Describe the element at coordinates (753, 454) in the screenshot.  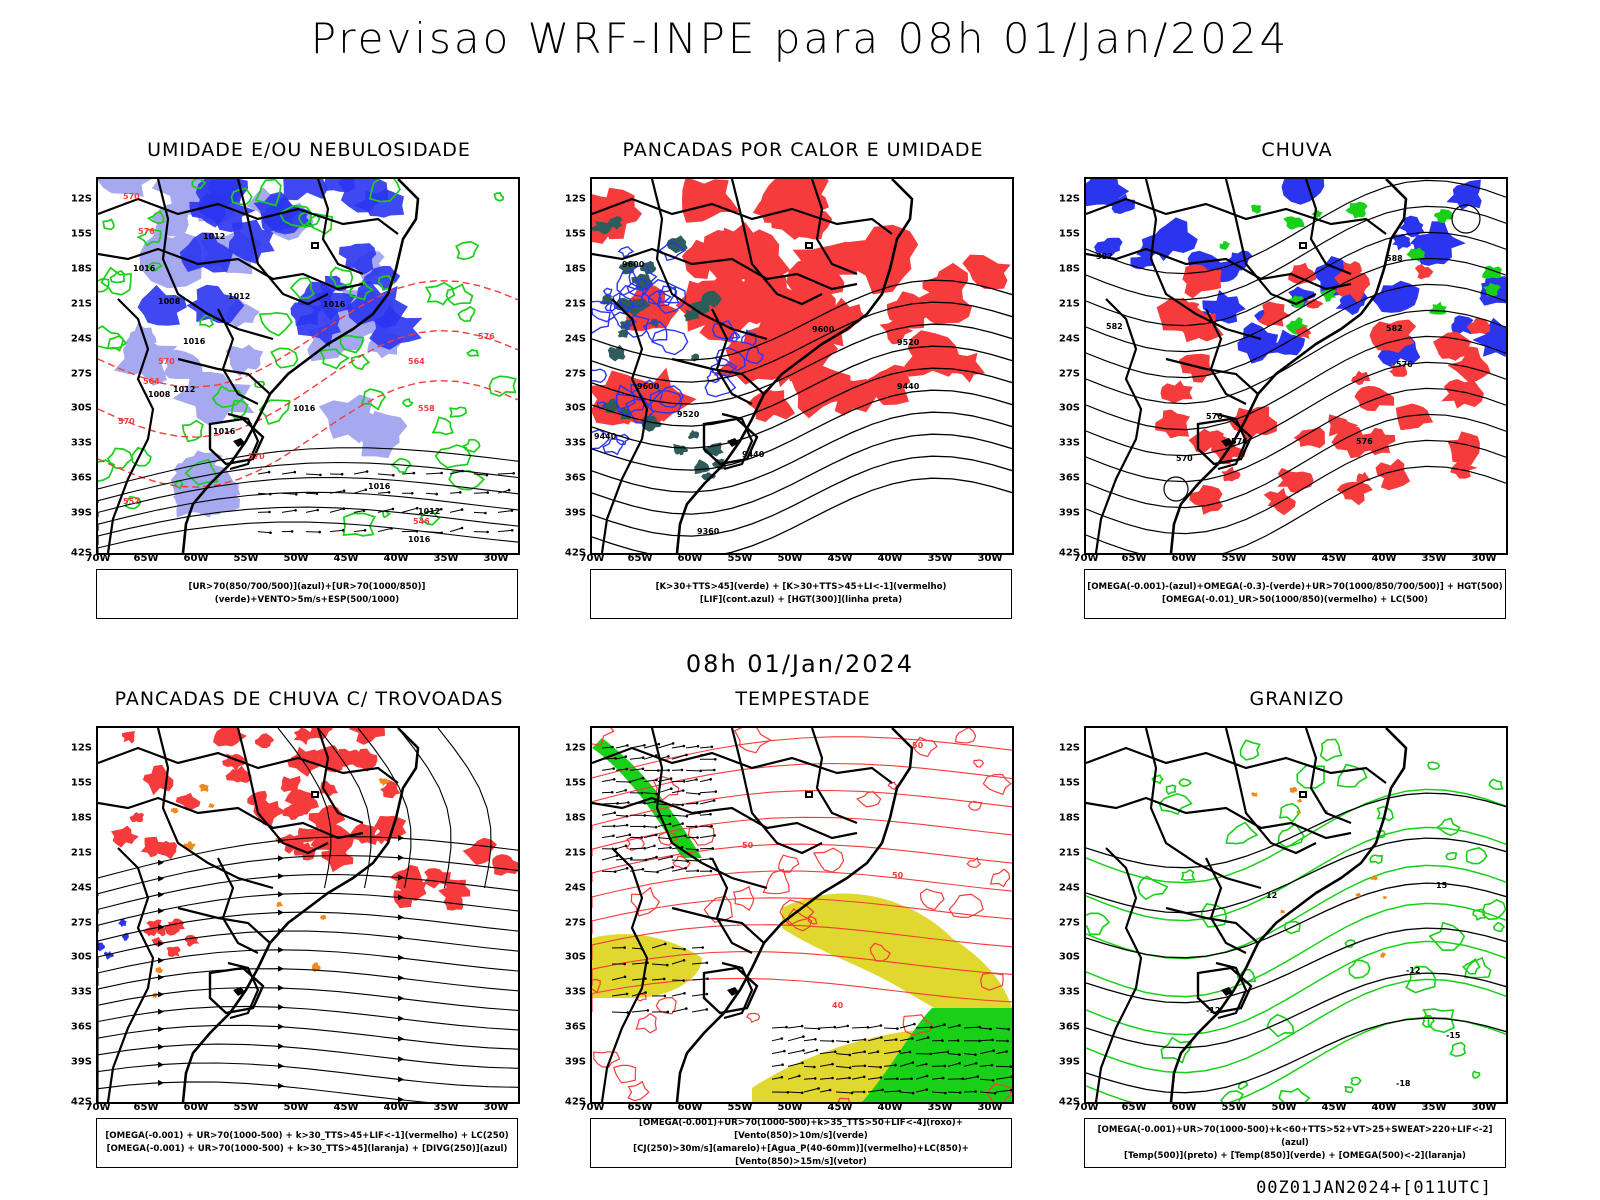
I see `contour-label: 9440` at that location.